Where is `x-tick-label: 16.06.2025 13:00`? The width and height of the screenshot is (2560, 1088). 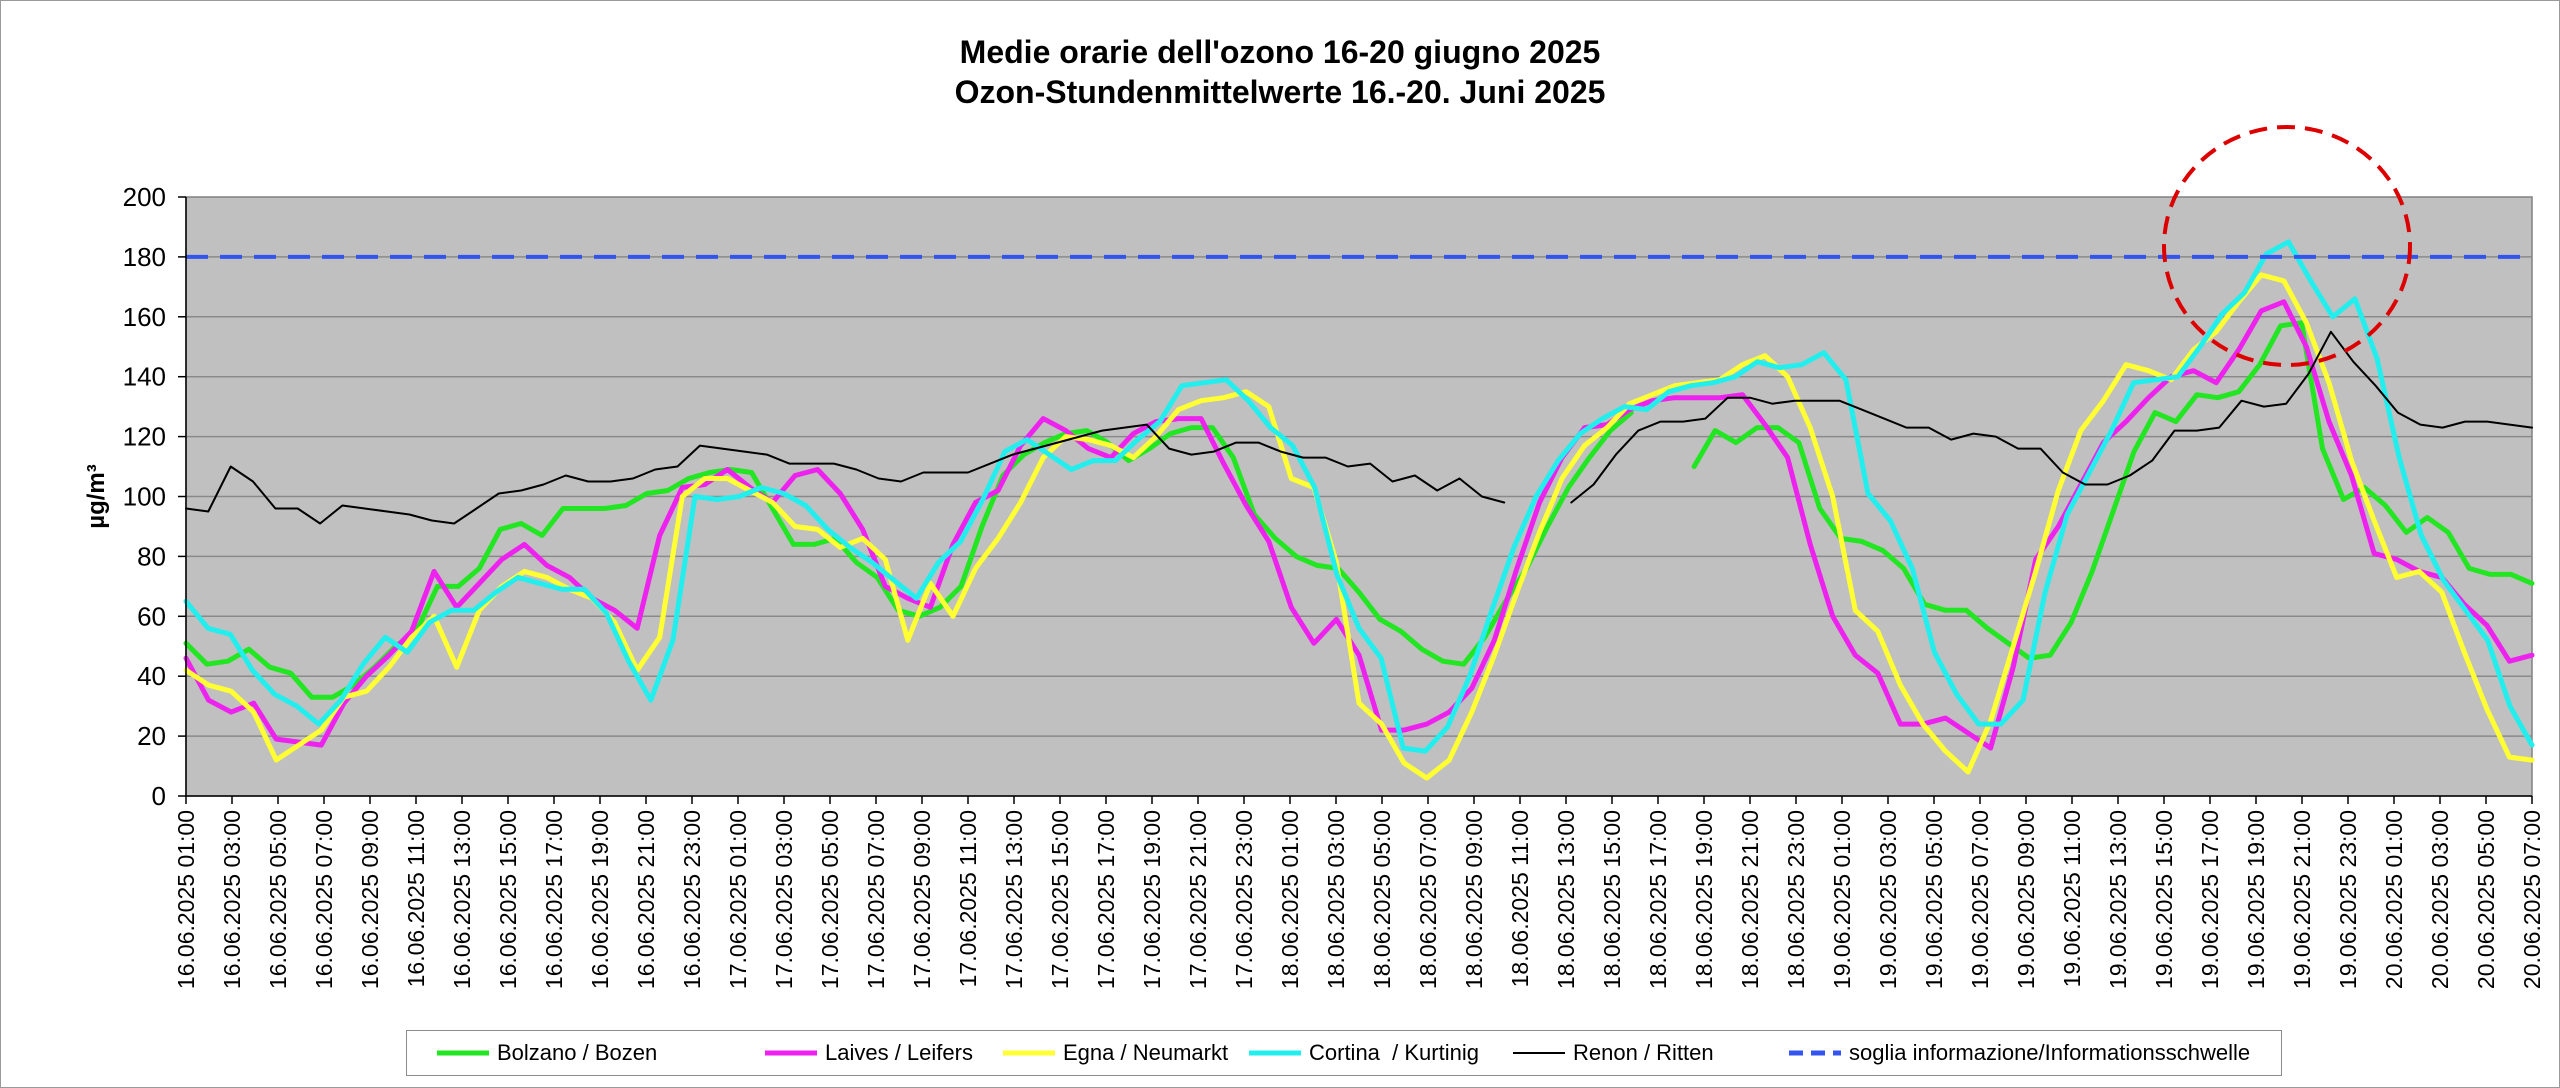
x-tick-label: 16.06.2025 13:00 is located at coordinates (462, 899).